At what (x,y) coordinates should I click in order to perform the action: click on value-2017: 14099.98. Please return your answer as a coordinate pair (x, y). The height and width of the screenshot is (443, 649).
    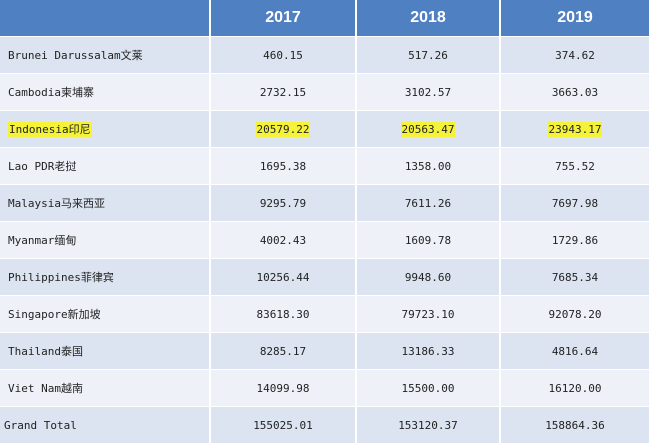
    Looking at the image, I should click on (283, 388).